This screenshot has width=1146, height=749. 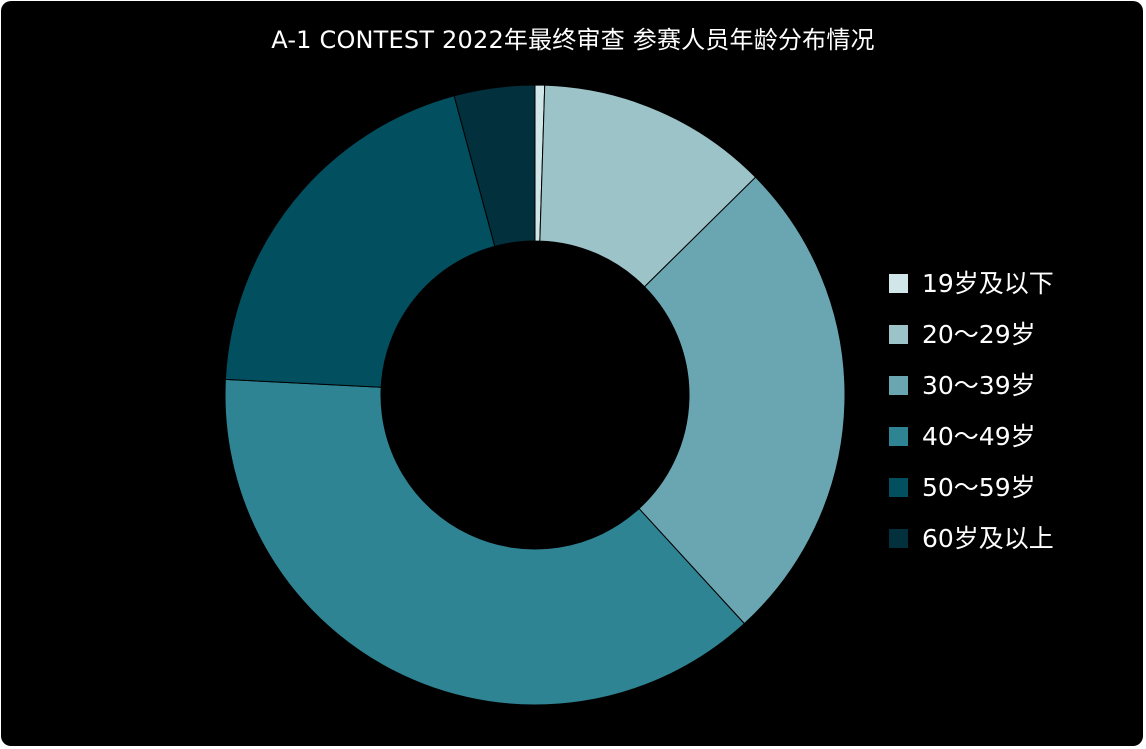 I want to click on legend-label: 60岁及以上, so click(x=988, y=538).